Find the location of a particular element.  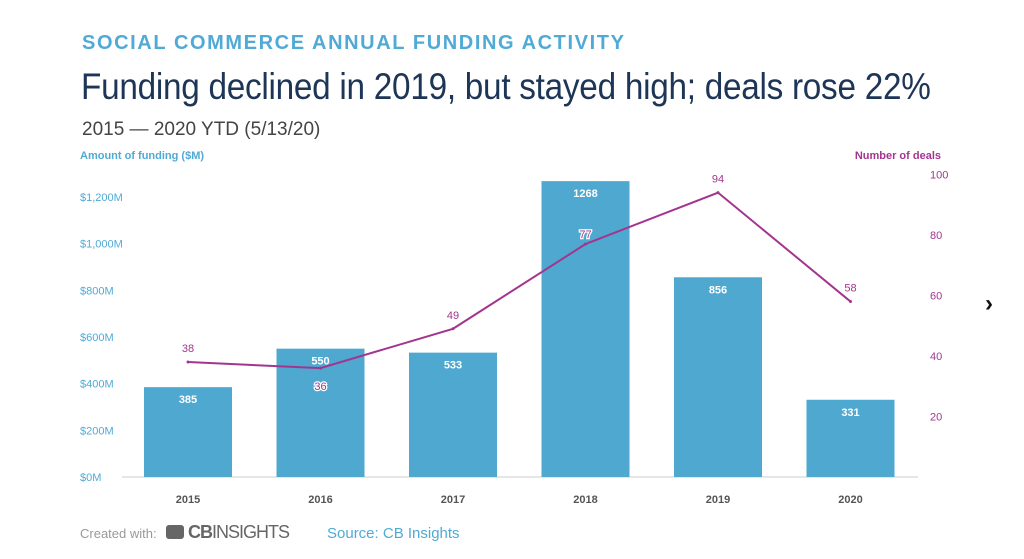

bar-value-label: 533 is located at coordinates (453, 366).